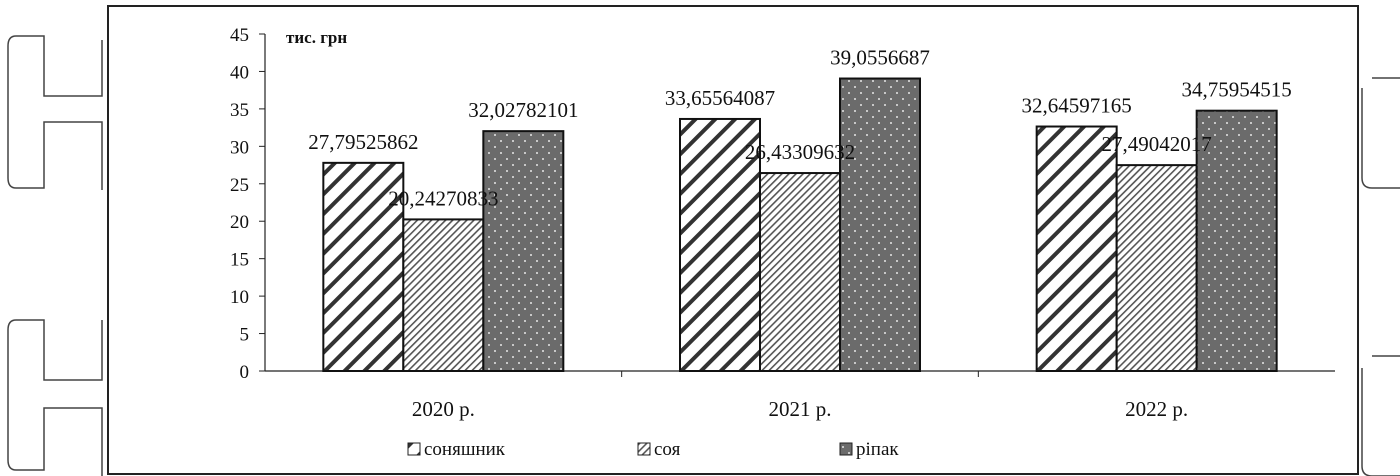  Describe the element at coordinates (239, 110) in the screenshot. I see `y-tick-label: 35` at that location.